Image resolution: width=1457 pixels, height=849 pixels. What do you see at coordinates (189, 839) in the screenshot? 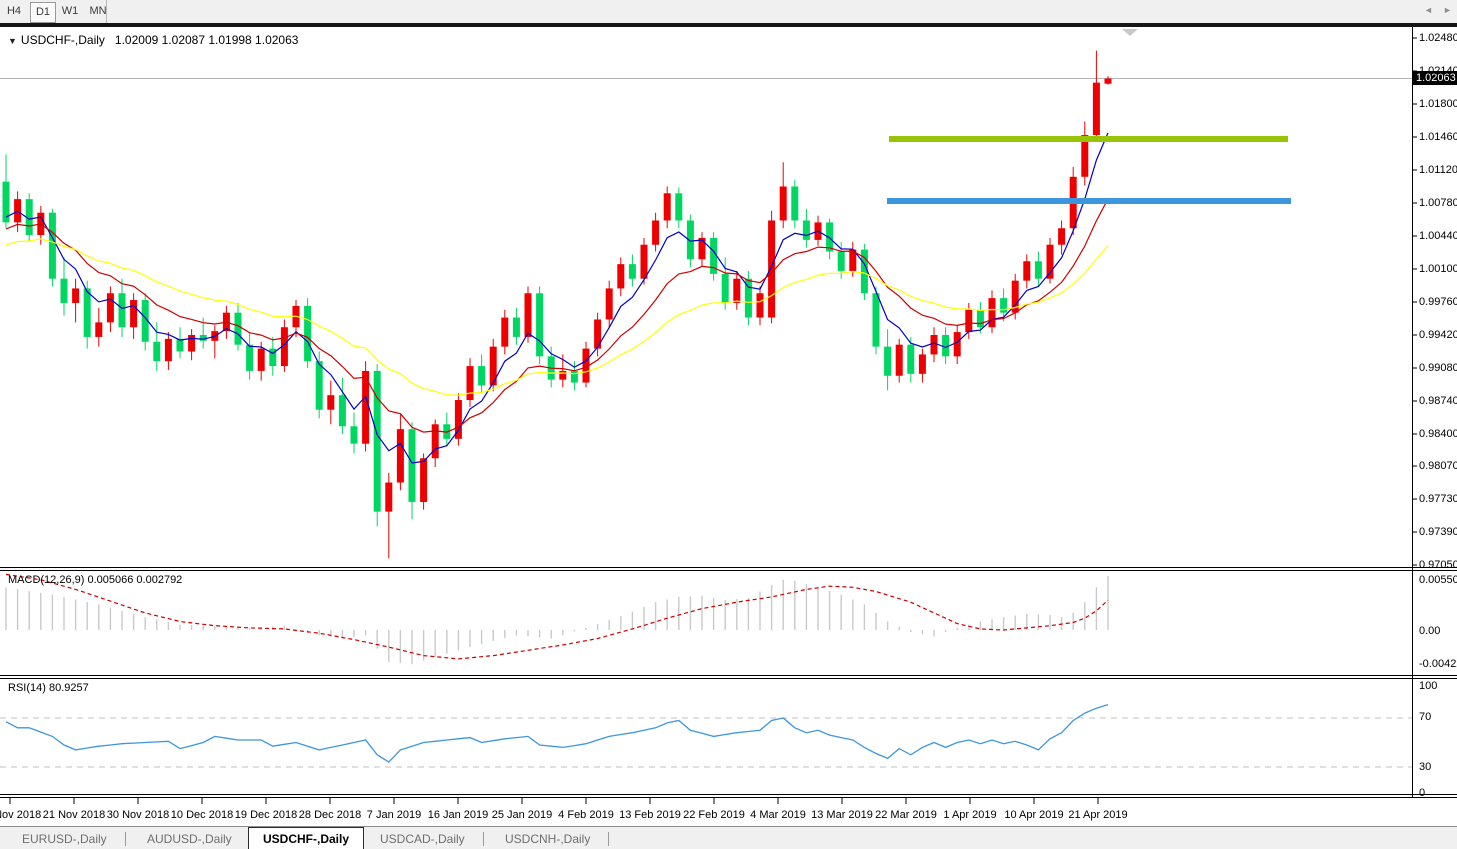
I see `tab-audusd: AUDUSD-,Daily` at bounding box center [189, 839].